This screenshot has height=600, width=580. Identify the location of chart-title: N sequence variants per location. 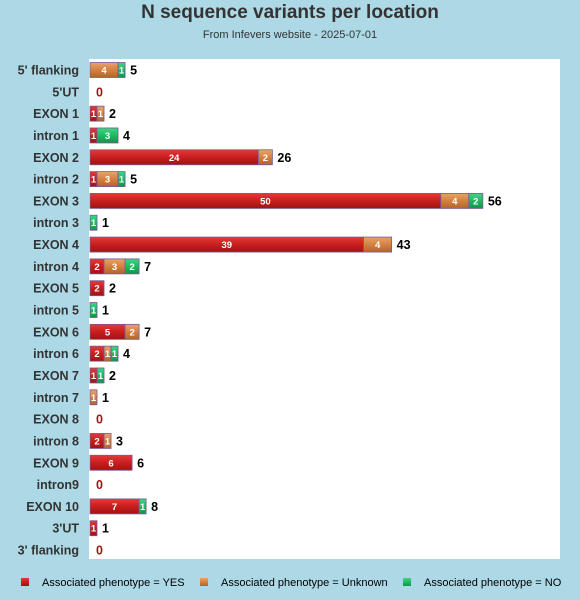
(290, 12).